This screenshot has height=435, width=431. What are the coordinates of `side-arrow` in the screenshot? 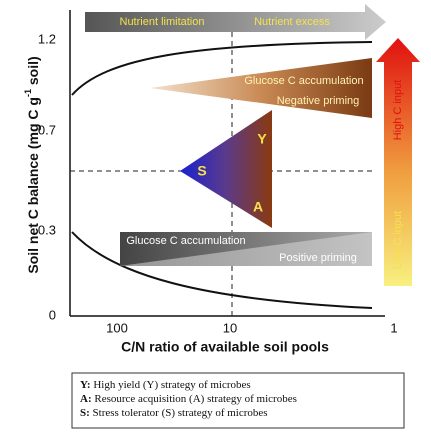 It's located at (398, 162).